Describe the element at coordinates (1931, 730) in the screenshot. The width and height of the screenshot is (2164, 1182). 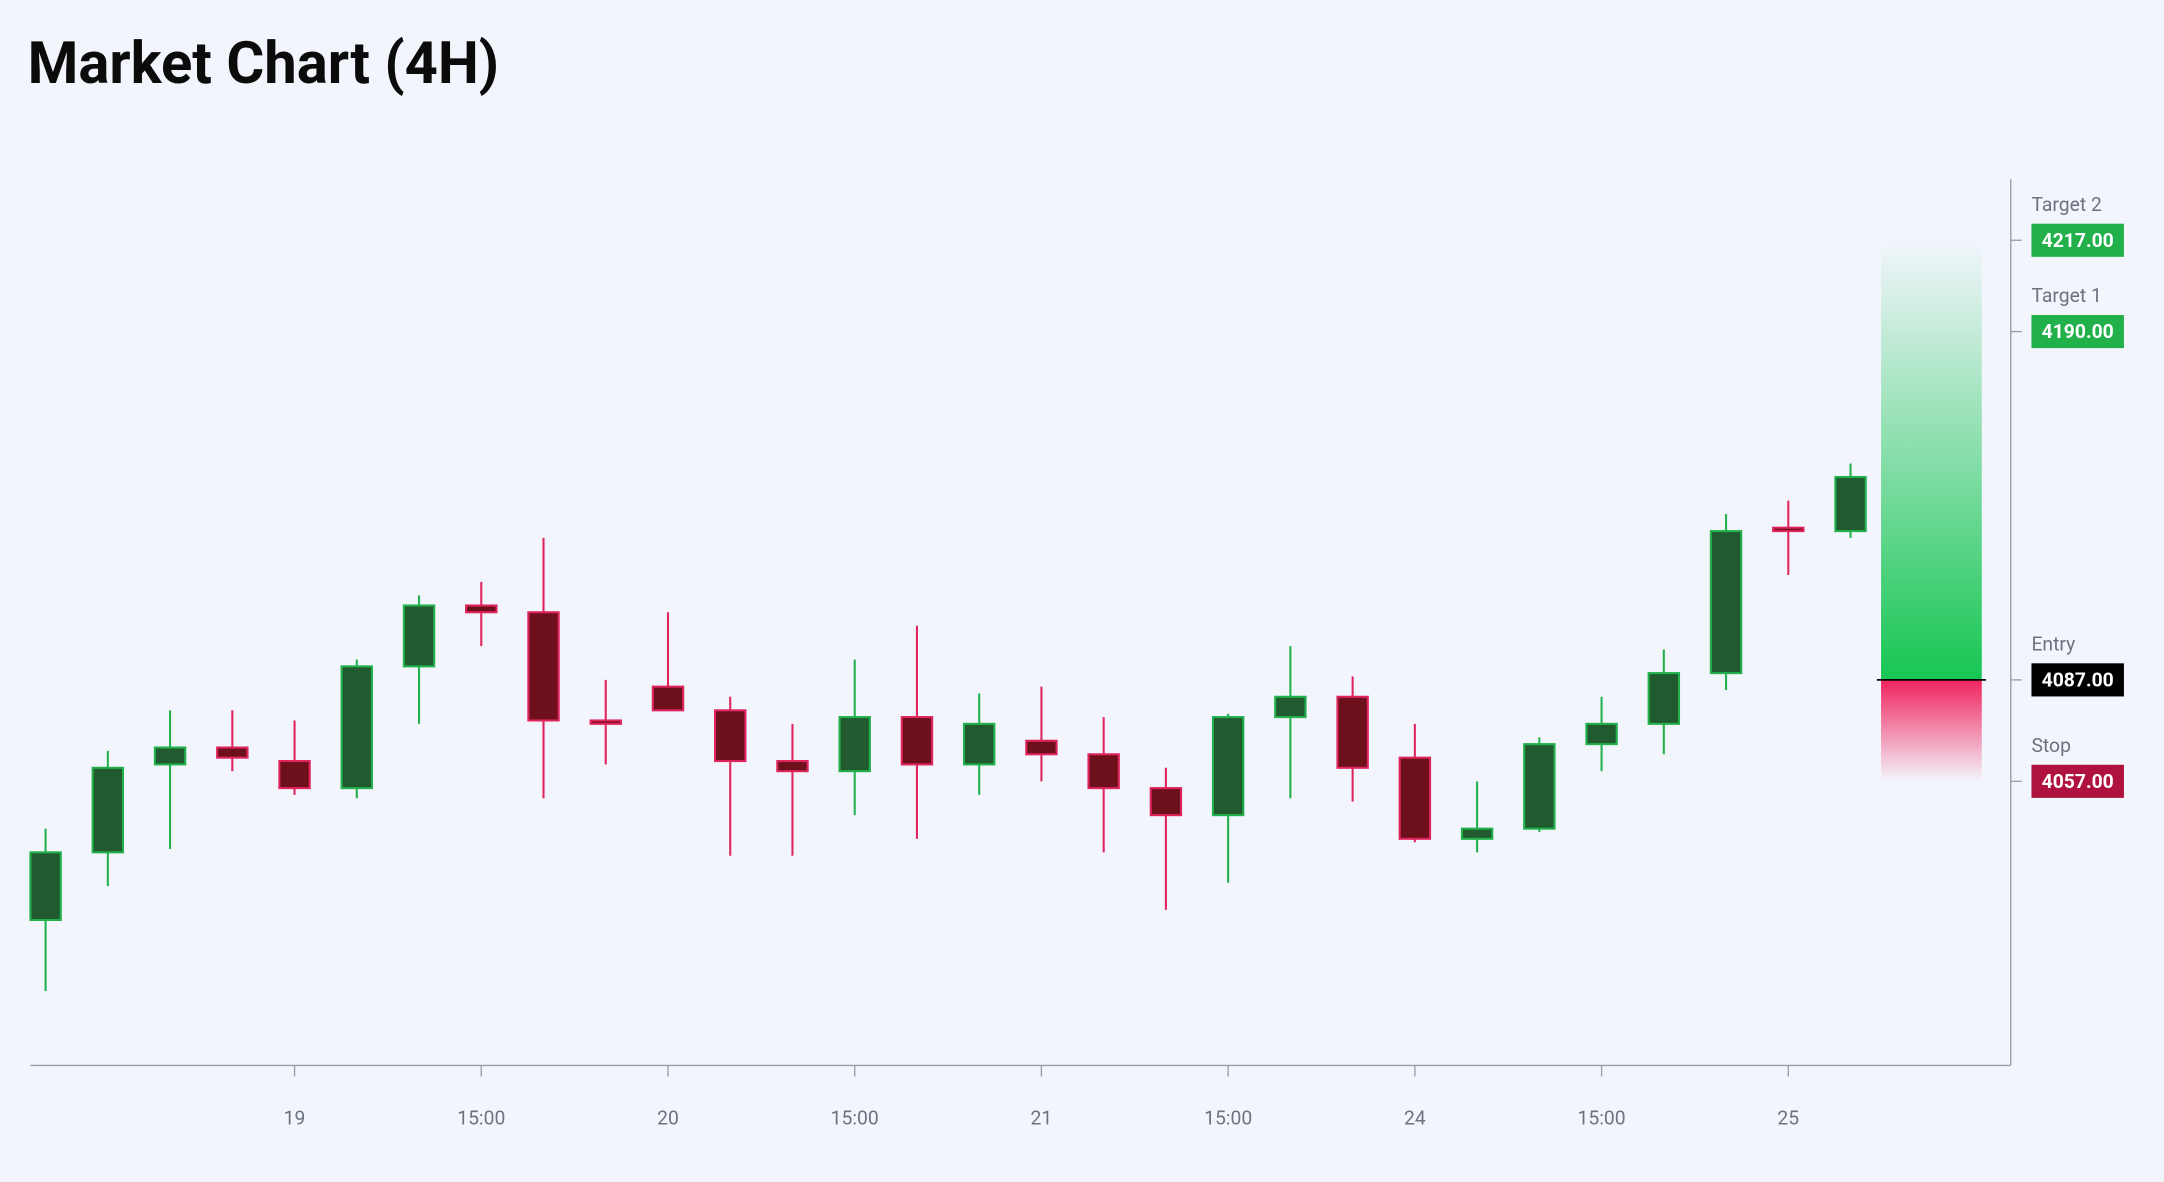
I see `risk-zone` at that location.